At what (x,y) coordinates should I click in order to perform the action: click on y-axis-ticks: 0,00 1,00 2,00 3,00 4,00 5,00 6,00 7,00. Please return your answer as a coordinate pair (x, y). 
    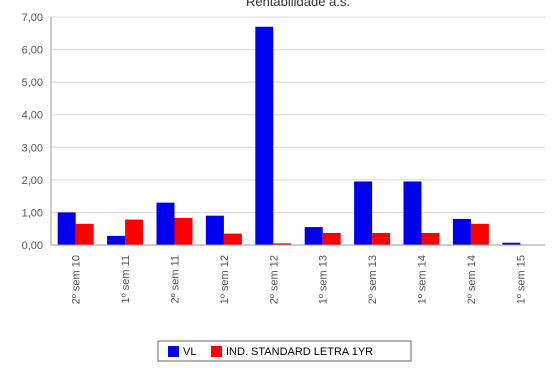
    Looking at the image, I should click on (32, 132).